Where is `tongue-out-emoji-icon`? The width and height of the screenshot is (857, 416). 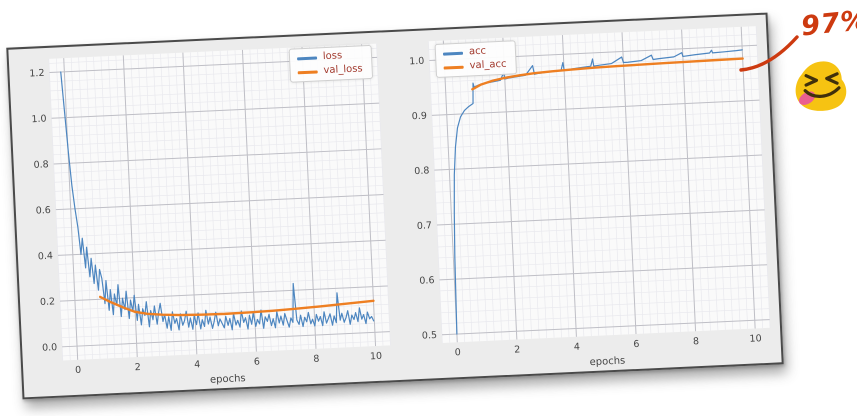
tongue-out-emoji-icon is located at coordinates (821, 86).